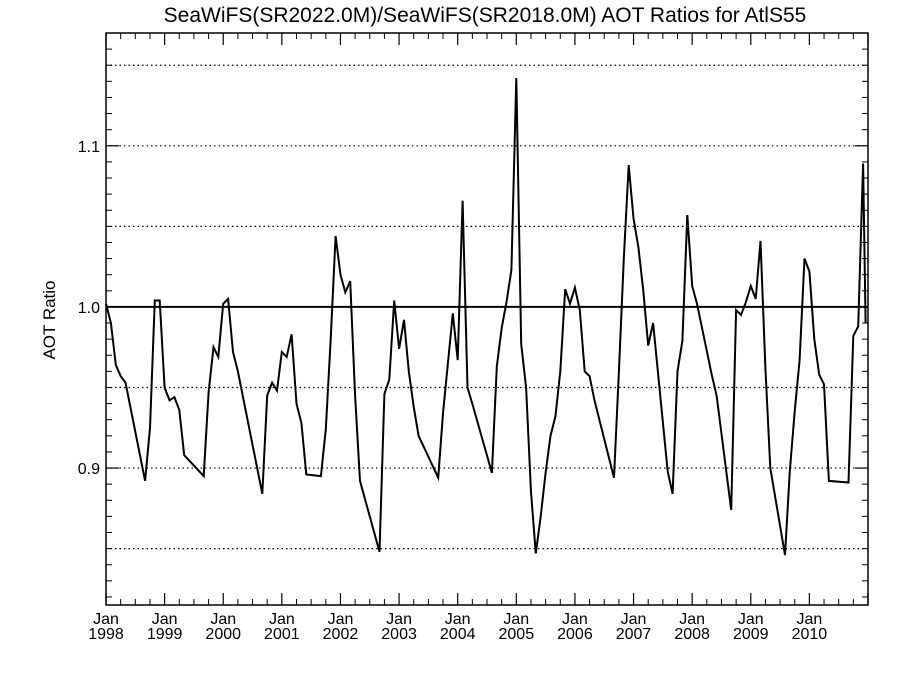 The height and width of the screenshot is (675, 900). What do you see at coordinates (49, 319) in the screenshot?
I see `y-axis-label: AOT Ratio` at bounding box center [49, 319].